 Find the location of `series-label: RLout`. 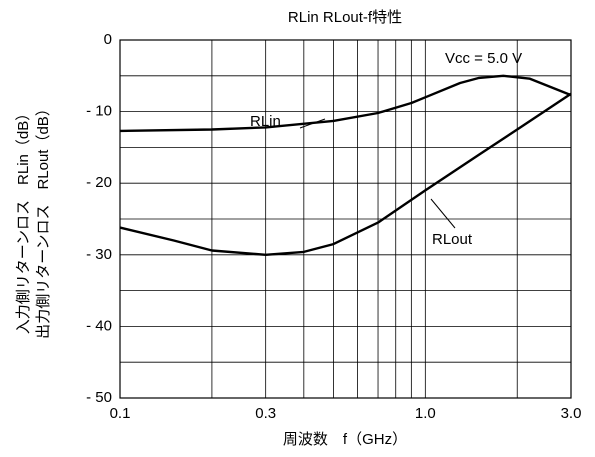

series-label: RLout is located at coordinates (452, 239).